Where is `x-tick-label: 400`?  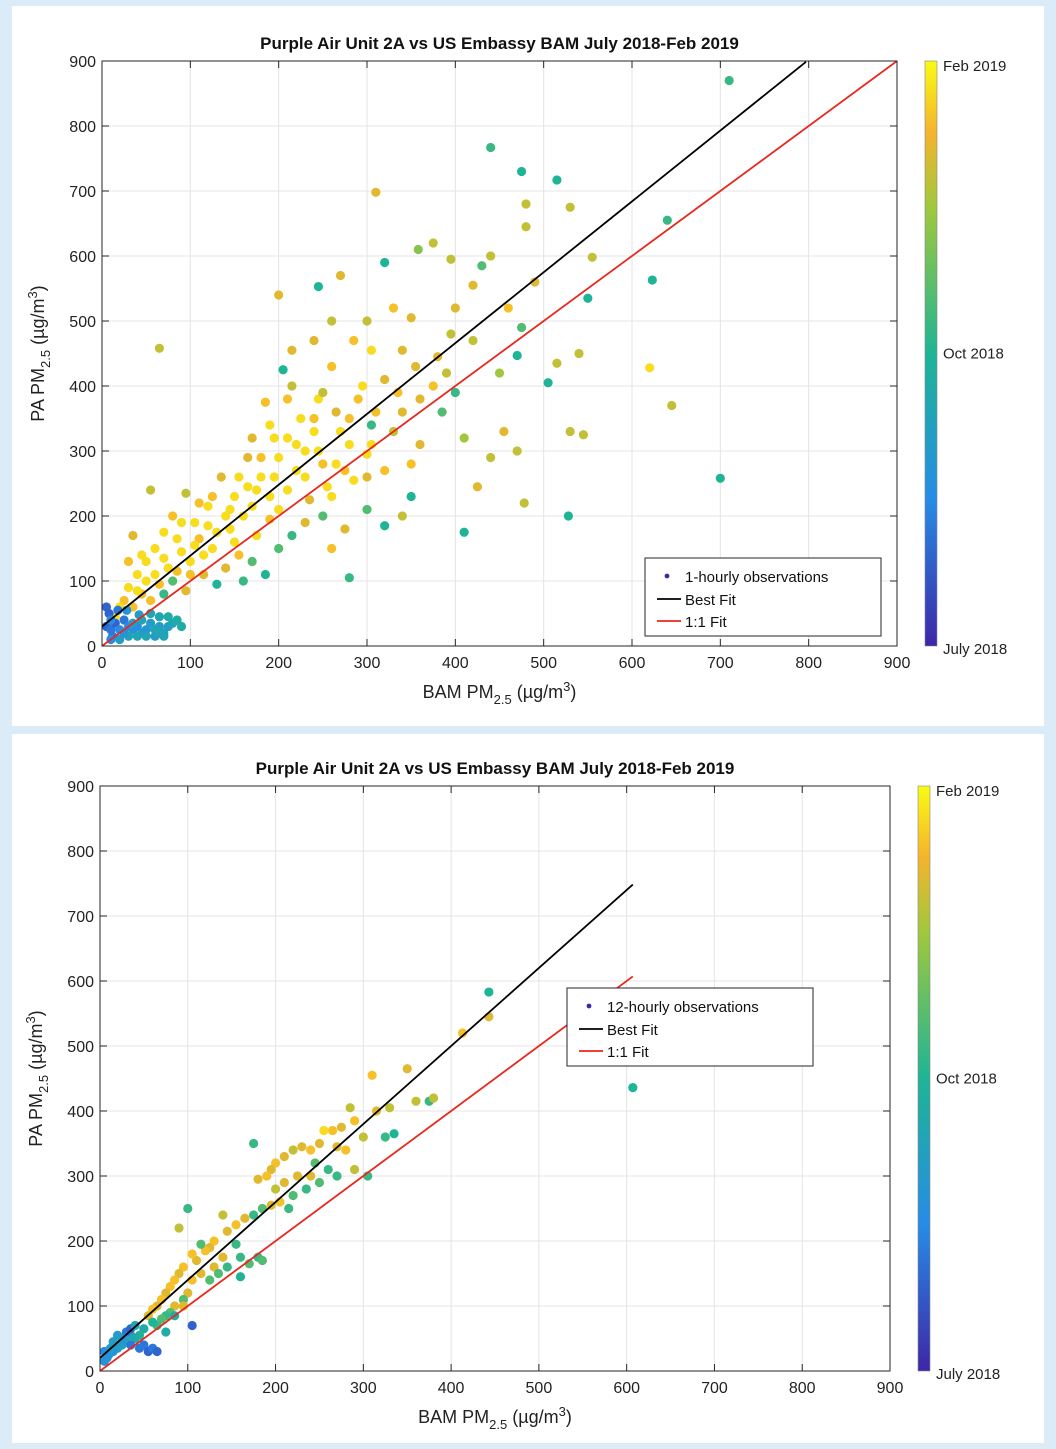 x-tick-label: 400 is located at coordinates (451, 1388).